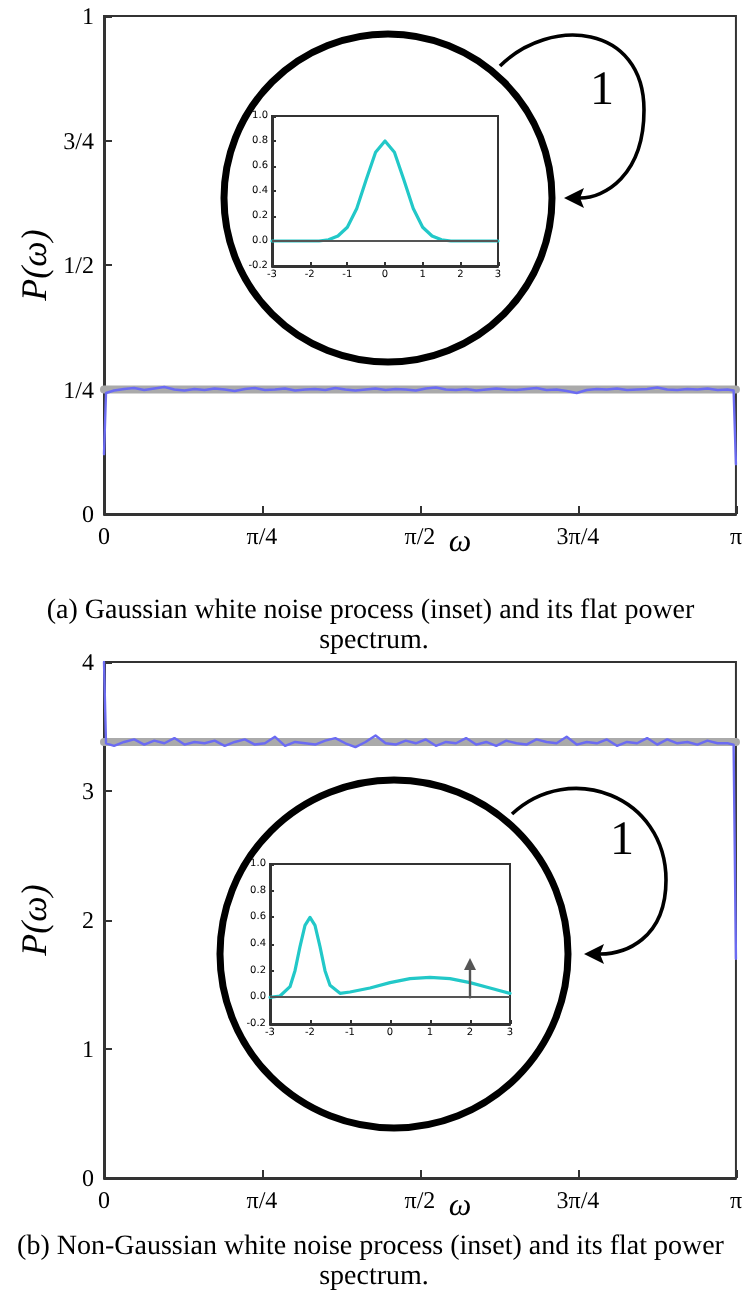  What do you see at coordinates (374, 1261) in the screenshot?
I see `text: (b) Non-Gaussian white noise process (inset) and its flat power spectrum.` at bounding box center [374, 1261].